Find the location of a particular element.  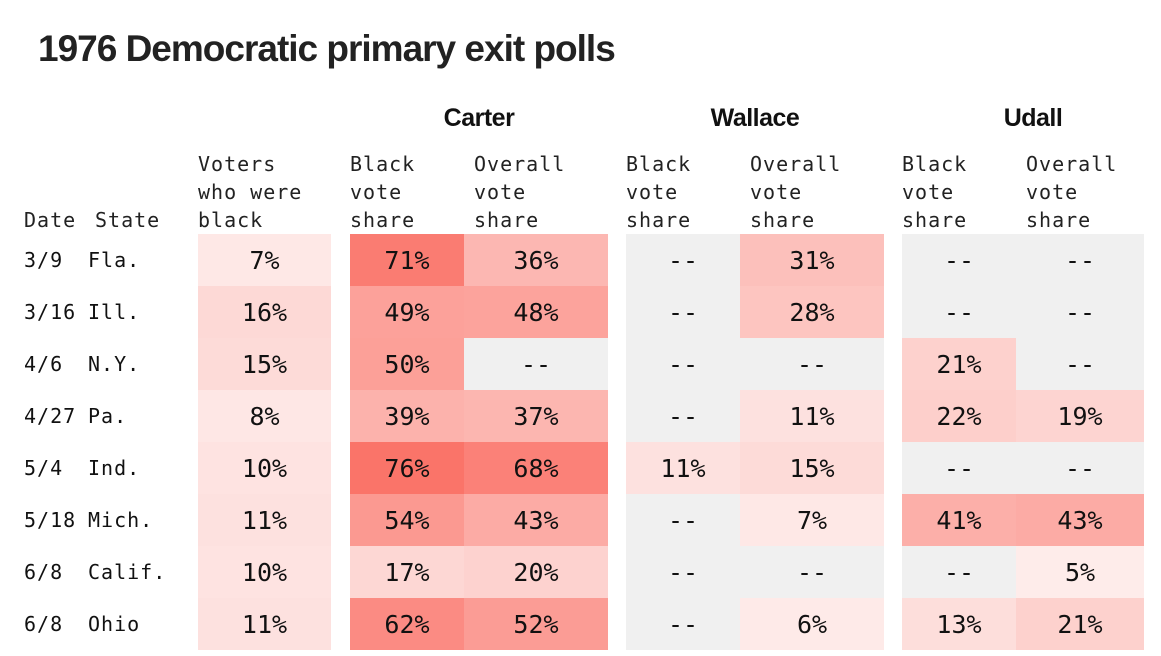

header-line: who were is located at coordinates (250, 192).